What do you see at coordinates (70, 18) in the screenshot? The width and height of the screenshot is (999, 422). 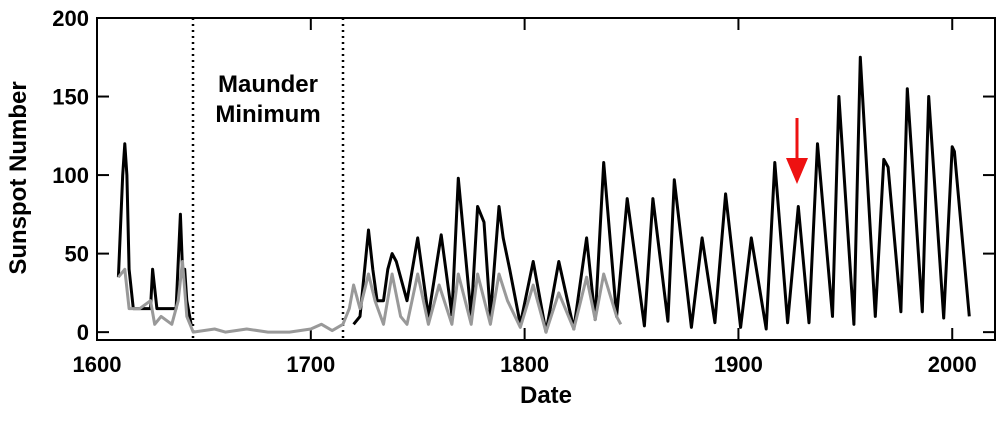 I see `y-tick-label: 200` at bounding box center [70, 18].